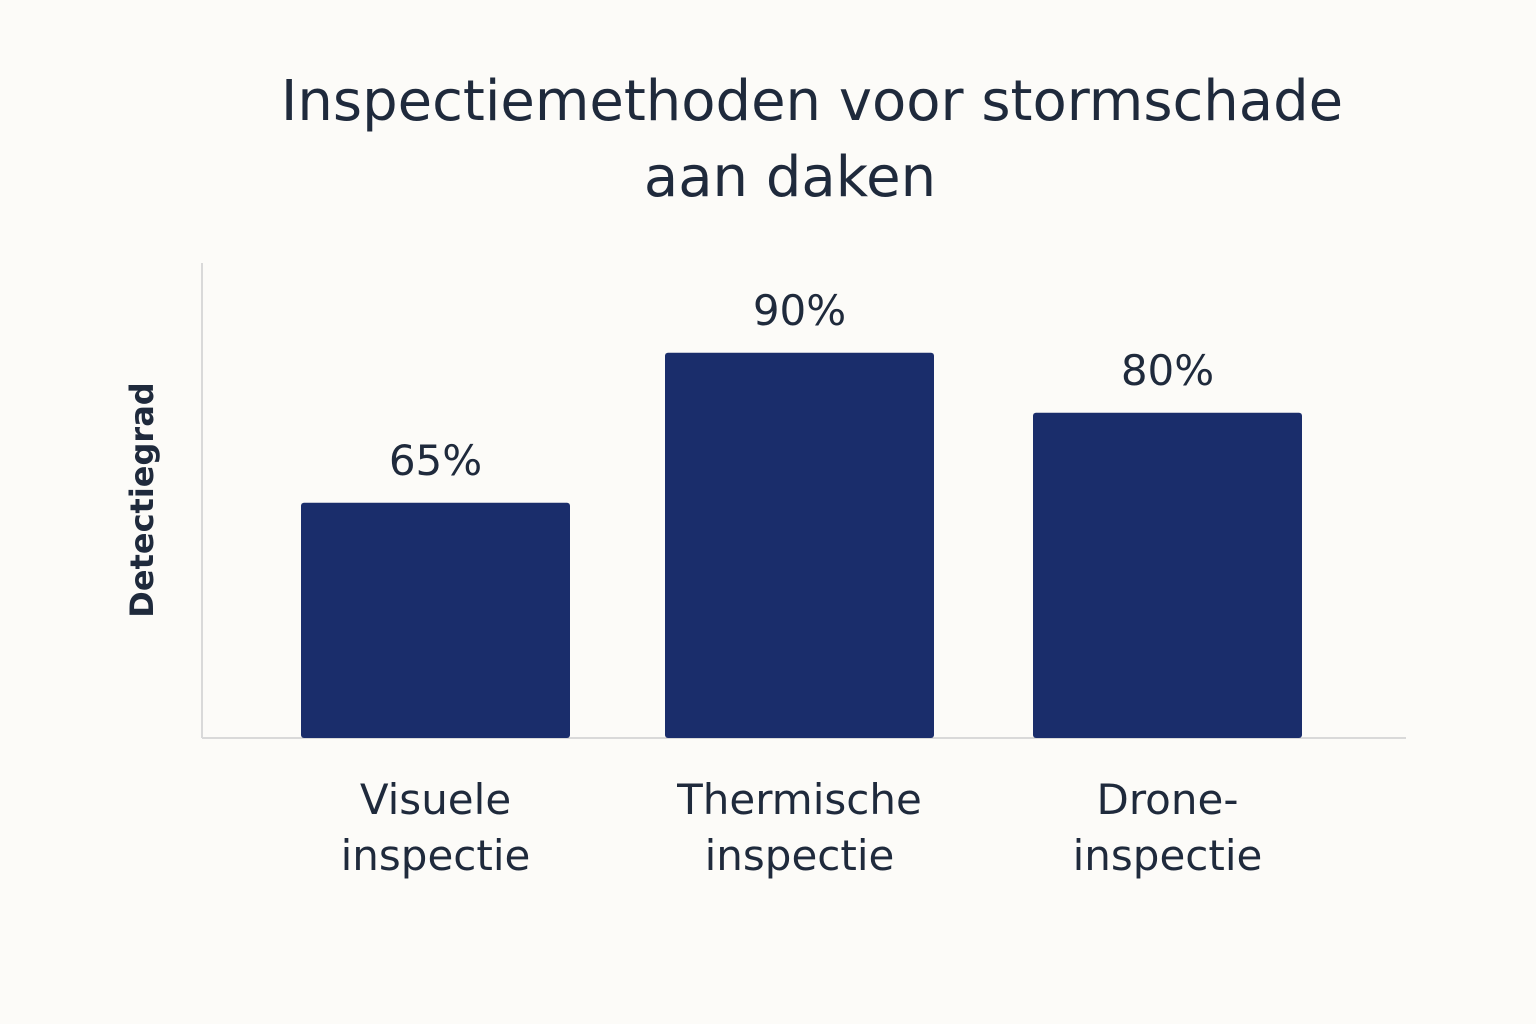 Image resolution: width=1536 pixels, height=1024 pixels. Describe the element at coordinates (799, 310) in the screenshot. I see `value-label-2: 90%` at that location.